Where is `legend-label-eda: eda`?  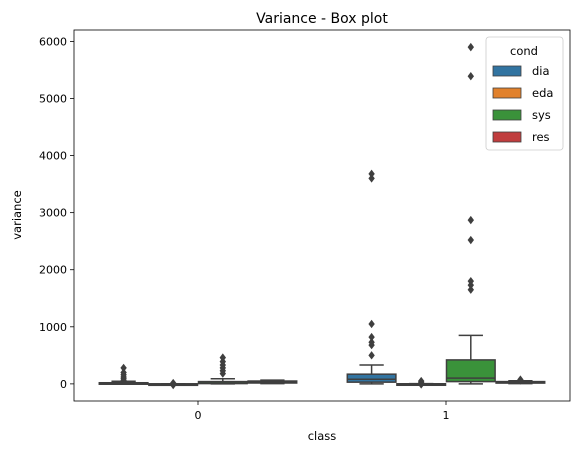
legend-label-eda: eda is located at coordinates (542, 93).